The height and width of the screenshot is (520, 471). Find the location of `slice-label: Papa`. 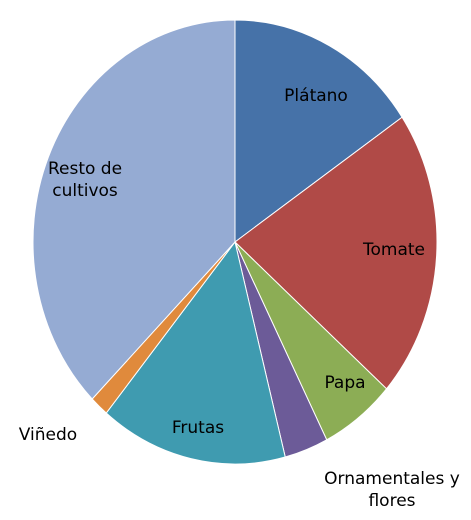

slice-label: Papa is located at coordinates (345, 383).